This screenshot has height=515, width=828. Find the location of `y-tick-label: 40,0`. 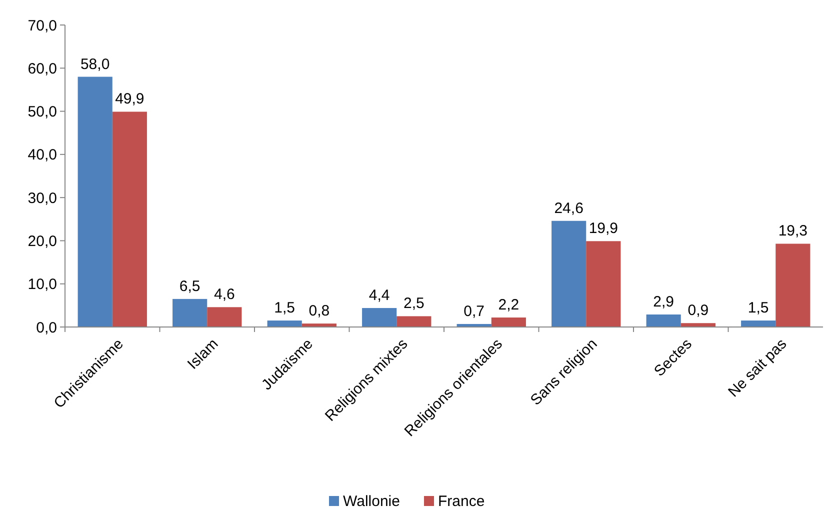

y-tick-label: 40,0 is located at coordinates (42, 155).